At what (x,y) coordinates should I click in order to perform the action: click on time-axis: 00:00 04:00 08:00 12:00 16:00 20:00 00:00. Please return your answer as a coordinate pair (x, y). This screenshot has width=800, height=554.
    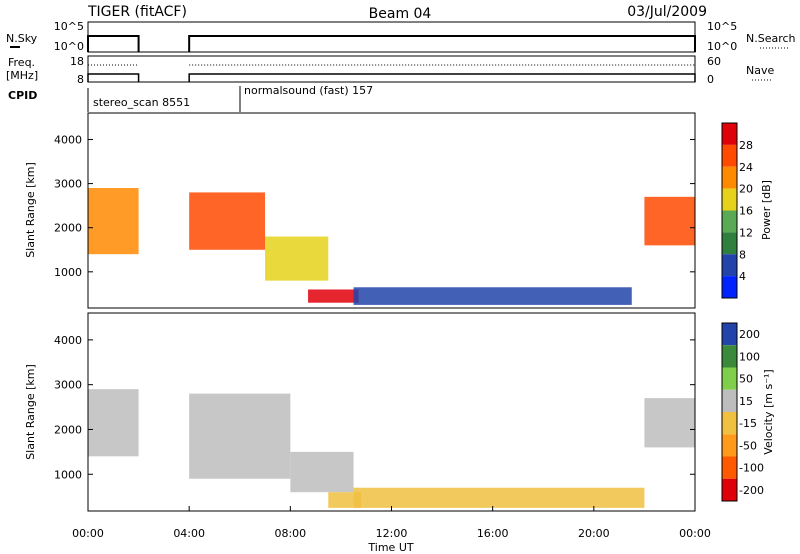
    Looking at the image, I should click on (391, 523).